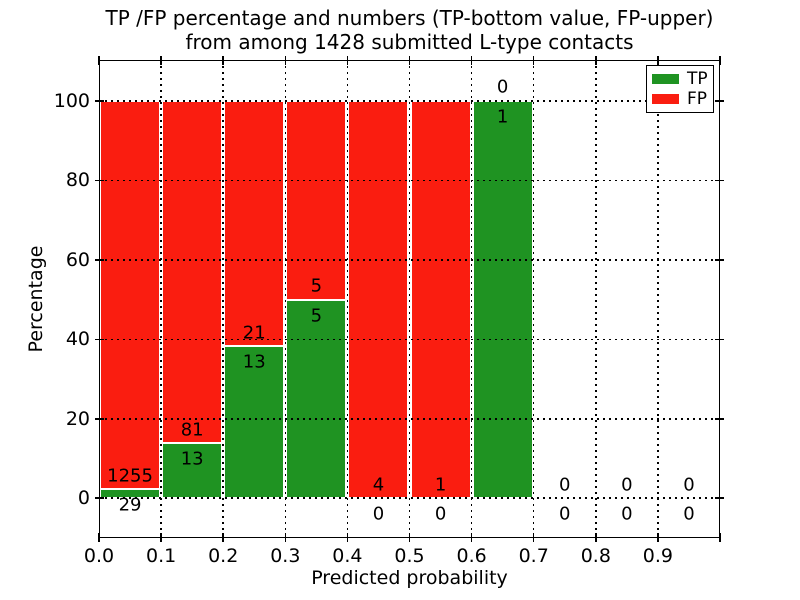  What do you see at coordinates (77, 259) in the screenshot?
I see `y-tick-label-60: 60` at bounding box center [77, 259].